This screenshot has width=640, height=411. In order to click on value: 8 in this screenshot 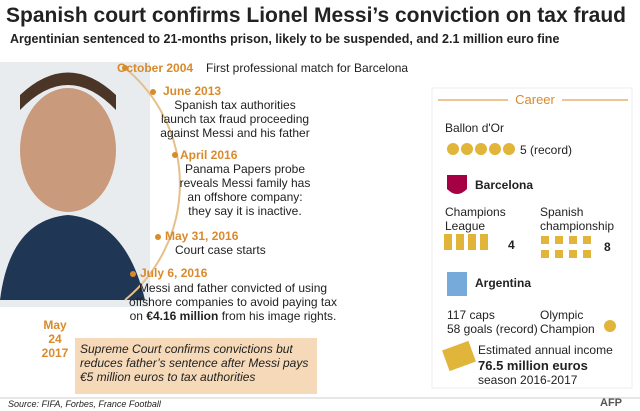, I will do `click(607, 247)`.